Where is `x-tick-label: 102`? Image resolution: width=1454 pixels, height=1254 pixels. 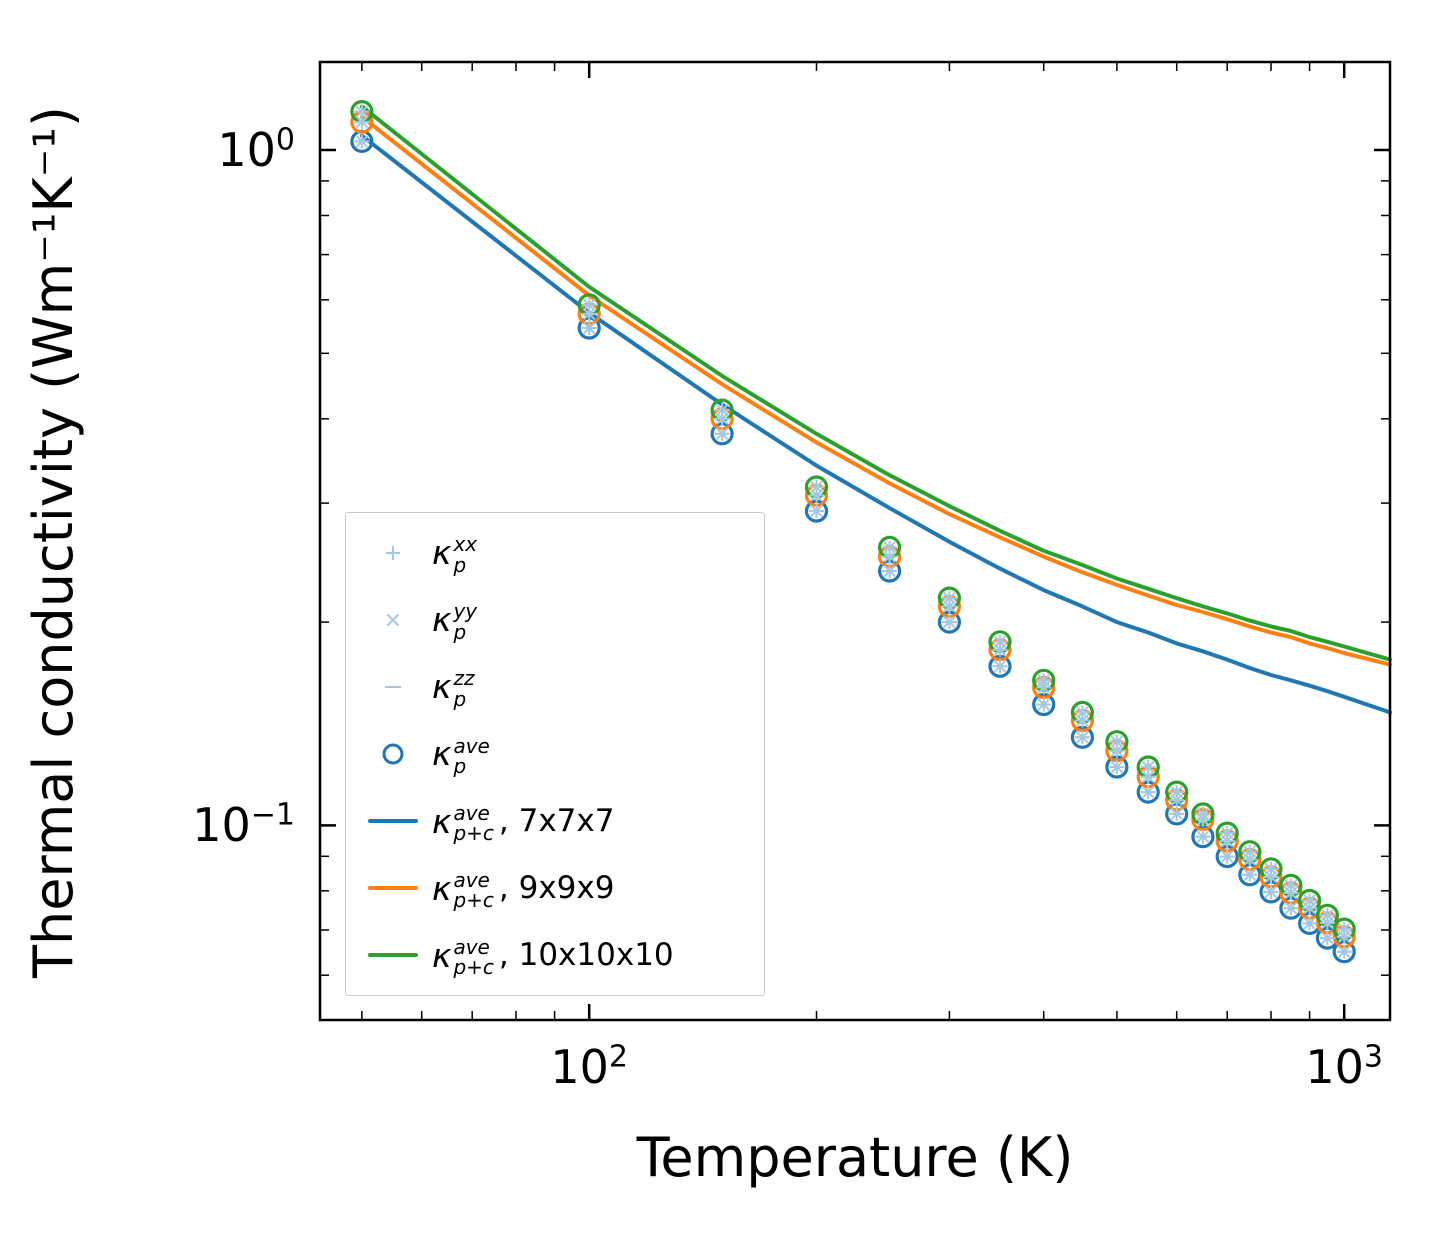 x-tick-label: 102 is located at coordinates (589, 1066).